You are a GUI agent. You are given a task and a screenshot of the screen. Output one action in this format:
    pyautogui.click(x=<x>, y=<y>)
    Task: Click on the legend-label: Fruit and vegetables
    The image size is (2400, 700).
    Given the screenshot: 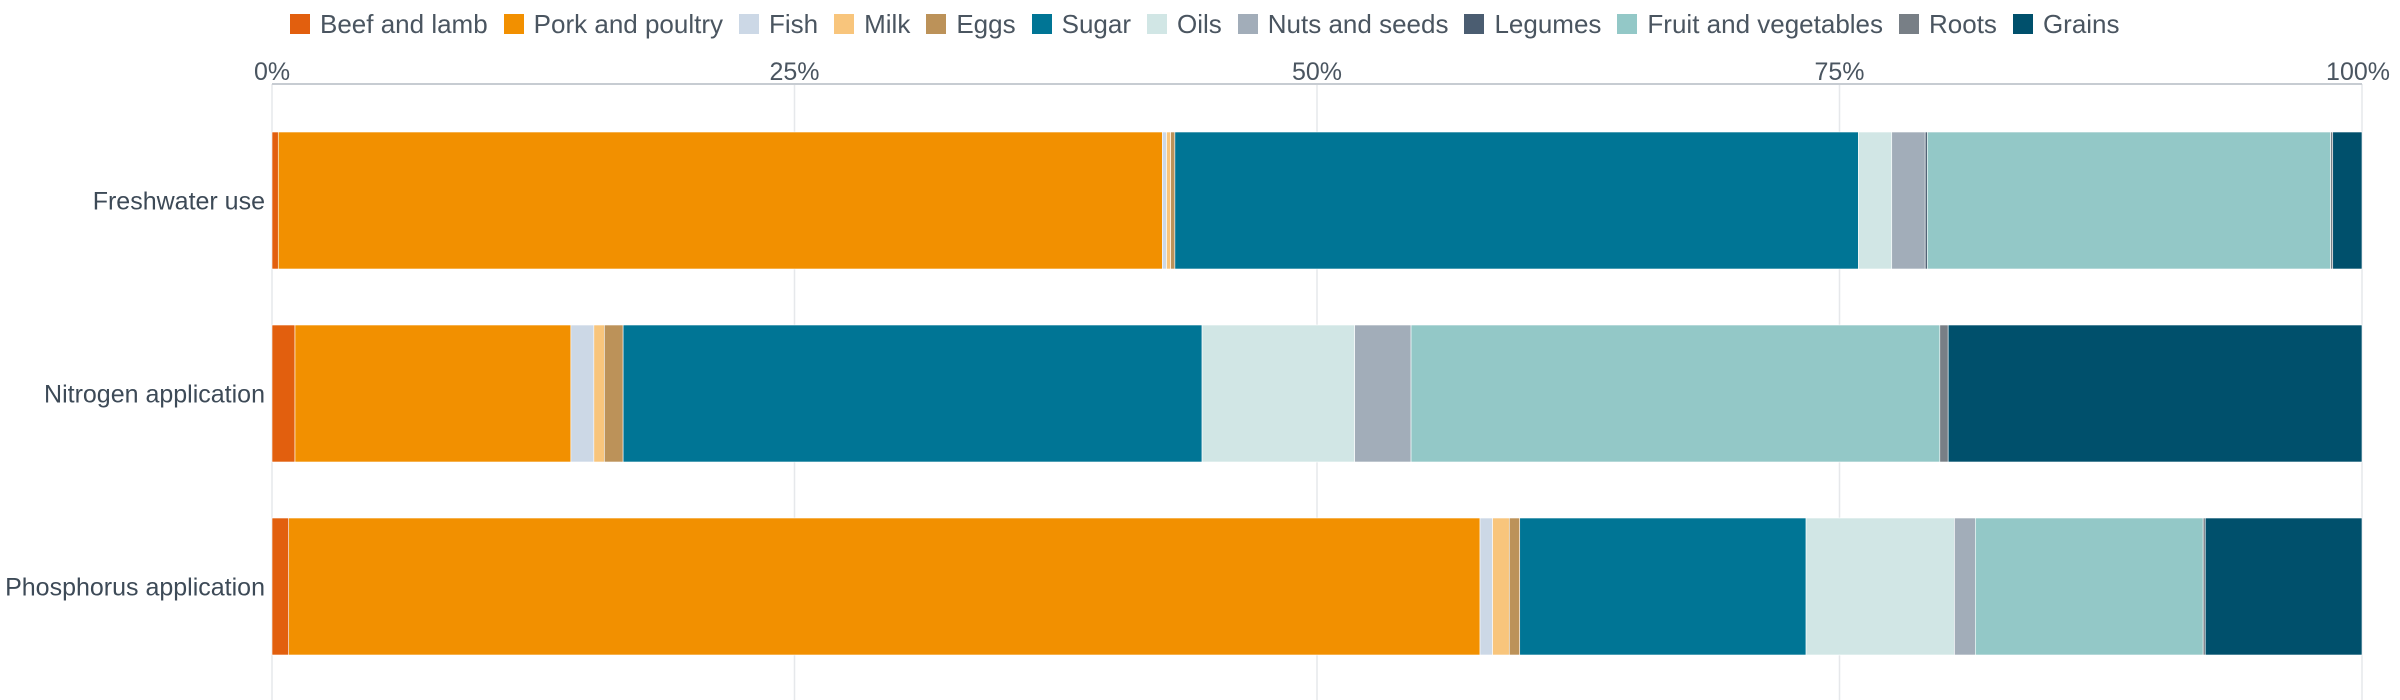 What is the action you would take?
    pyautogui.click(x=1765, y=23)
    